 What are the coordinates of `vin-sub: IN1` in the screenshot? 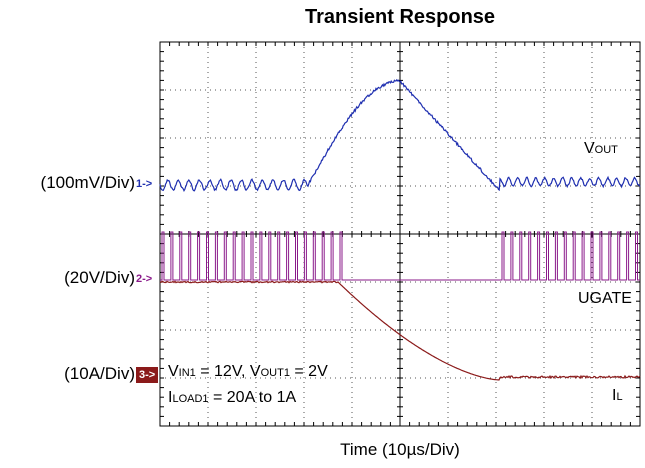 It's located at (187, 373).